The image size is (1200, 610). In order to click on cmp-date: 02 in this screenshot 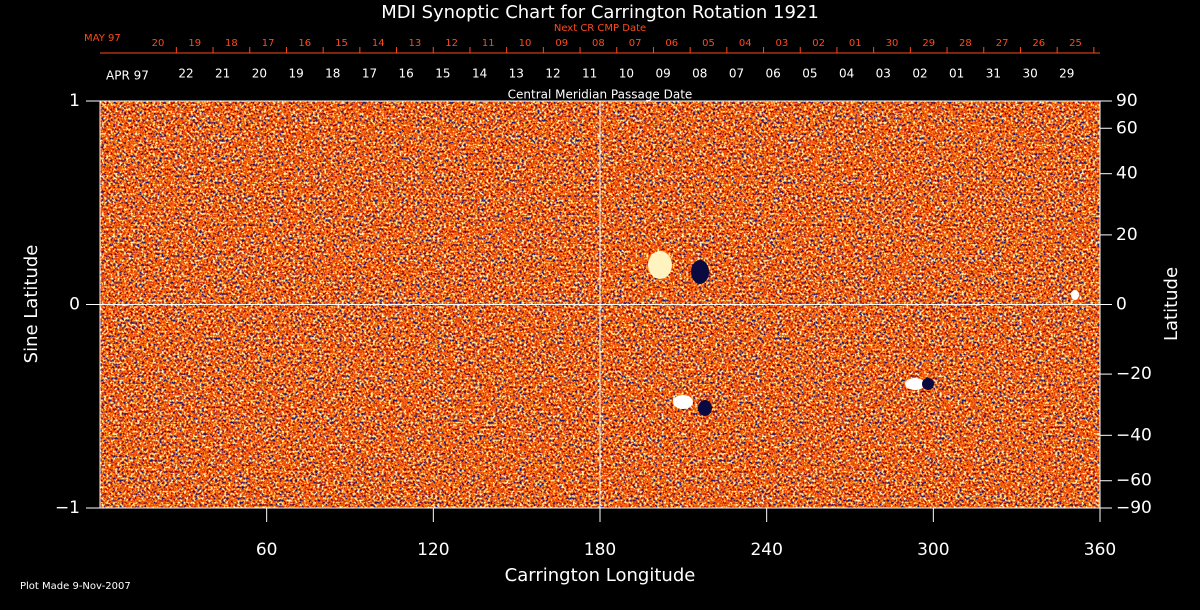, I will do `click(919, 74)`.